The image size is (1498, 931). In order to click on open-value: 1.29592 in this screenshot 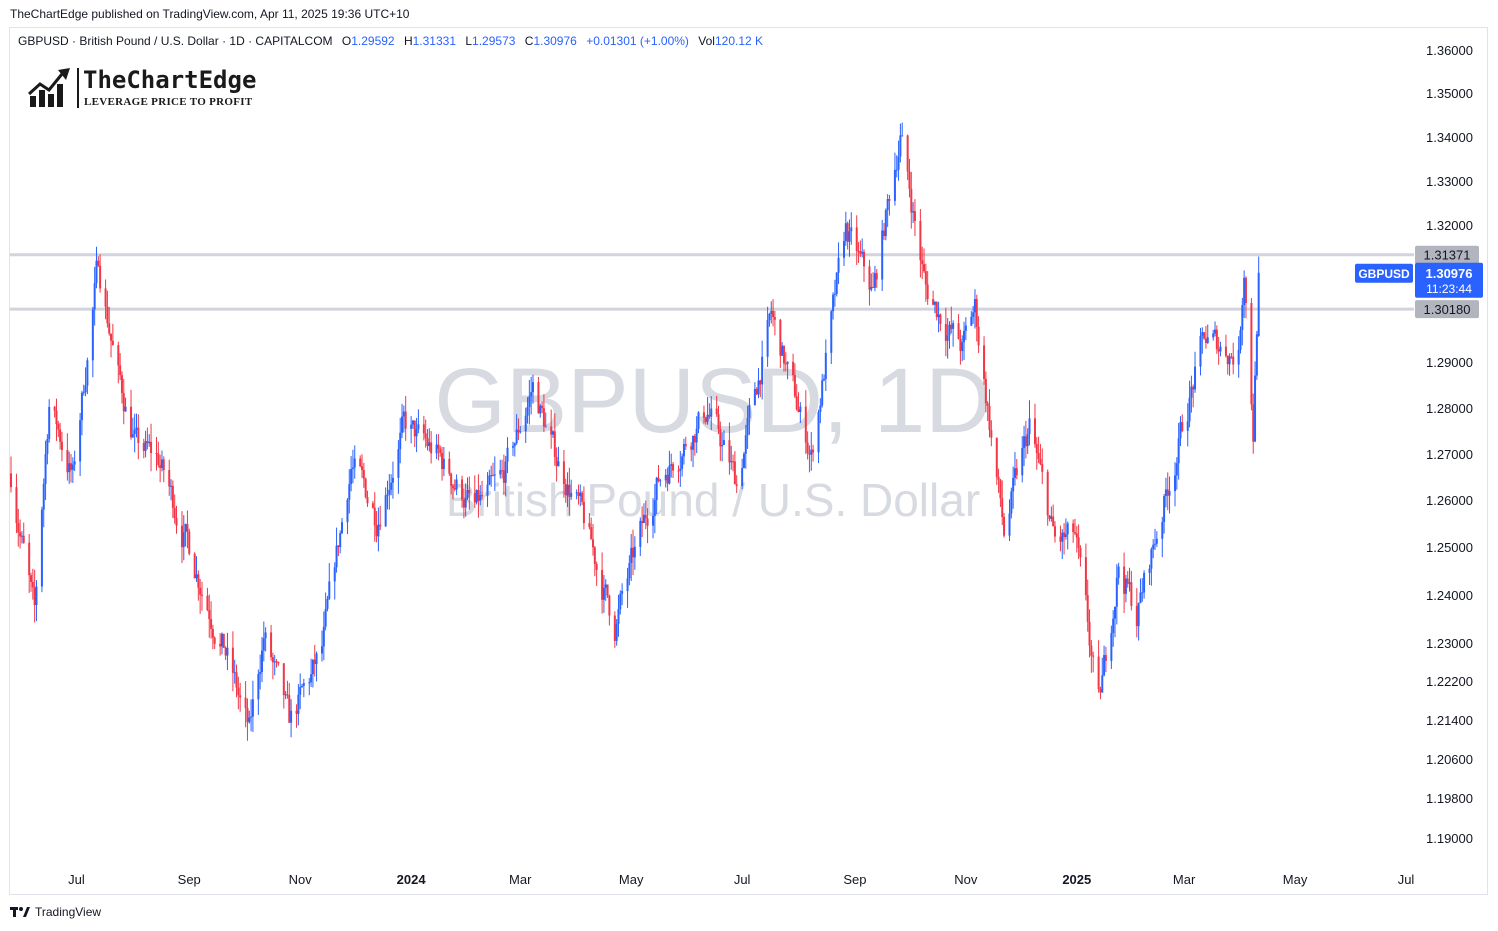, I will do `click(373, 41)`.